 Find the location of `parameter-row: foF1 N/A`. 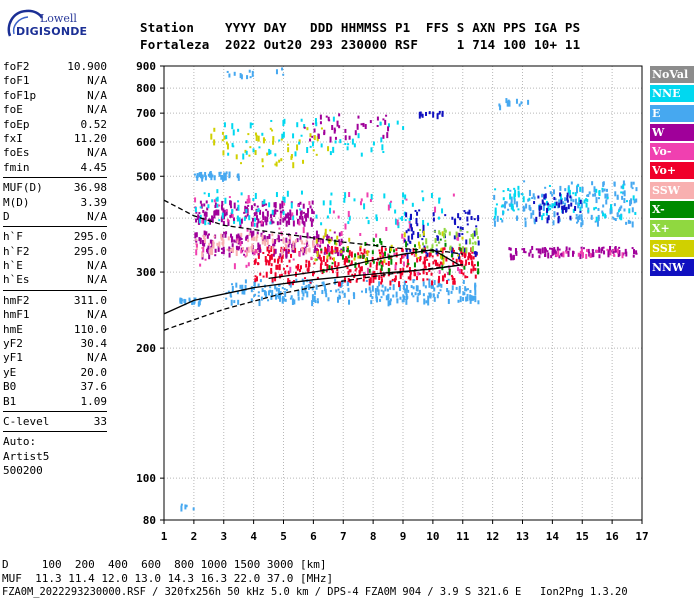

parameter-row: foF1 N/A is located at coordinates (55, 81).